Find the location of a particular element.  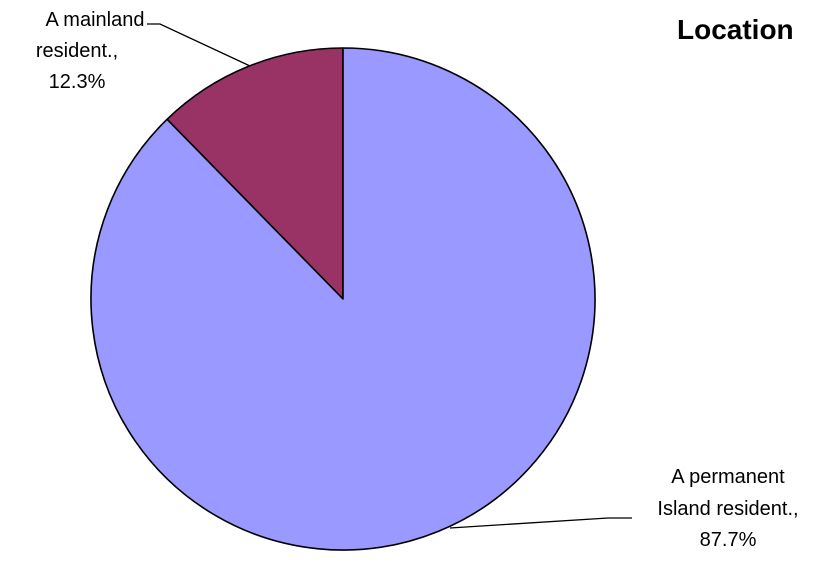

data-label-value: 12.3% is located at coordinates (77, 82).